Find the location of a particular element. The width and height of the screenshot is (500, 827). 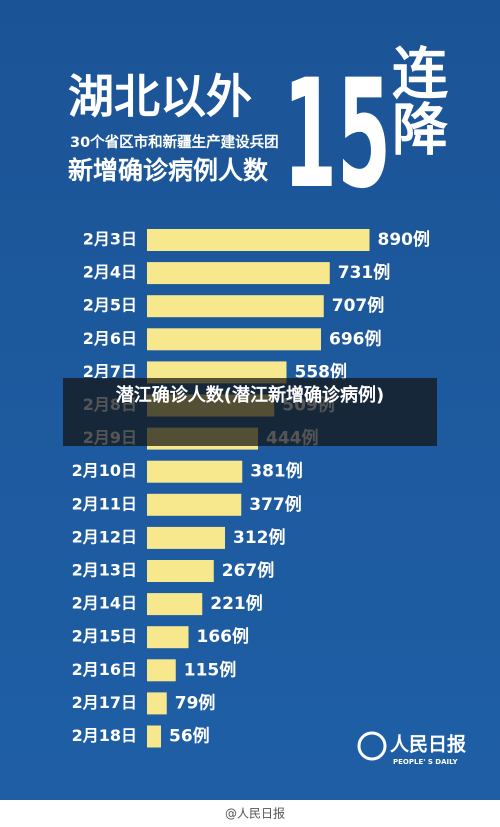

category-label: 2月13日 is located at coordinates (104, 570).